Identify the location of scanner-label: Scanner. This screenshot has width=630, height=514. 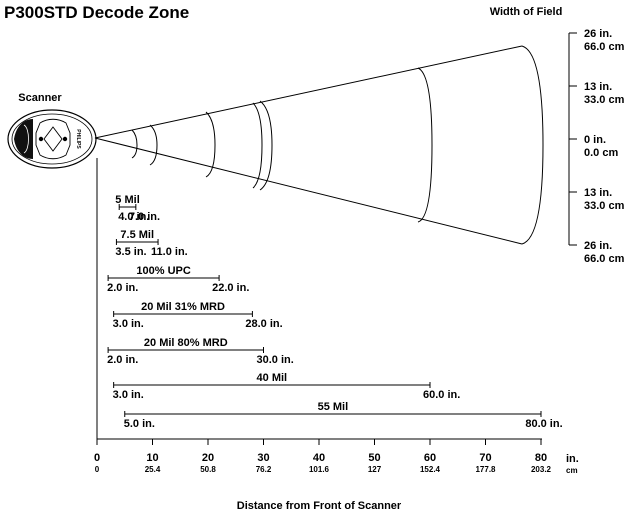
(40, 98).